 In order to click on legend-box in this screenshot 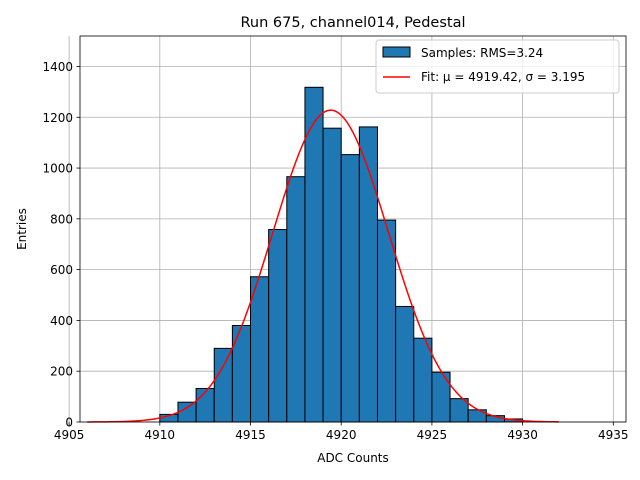, I will do `click(497, 66)`.